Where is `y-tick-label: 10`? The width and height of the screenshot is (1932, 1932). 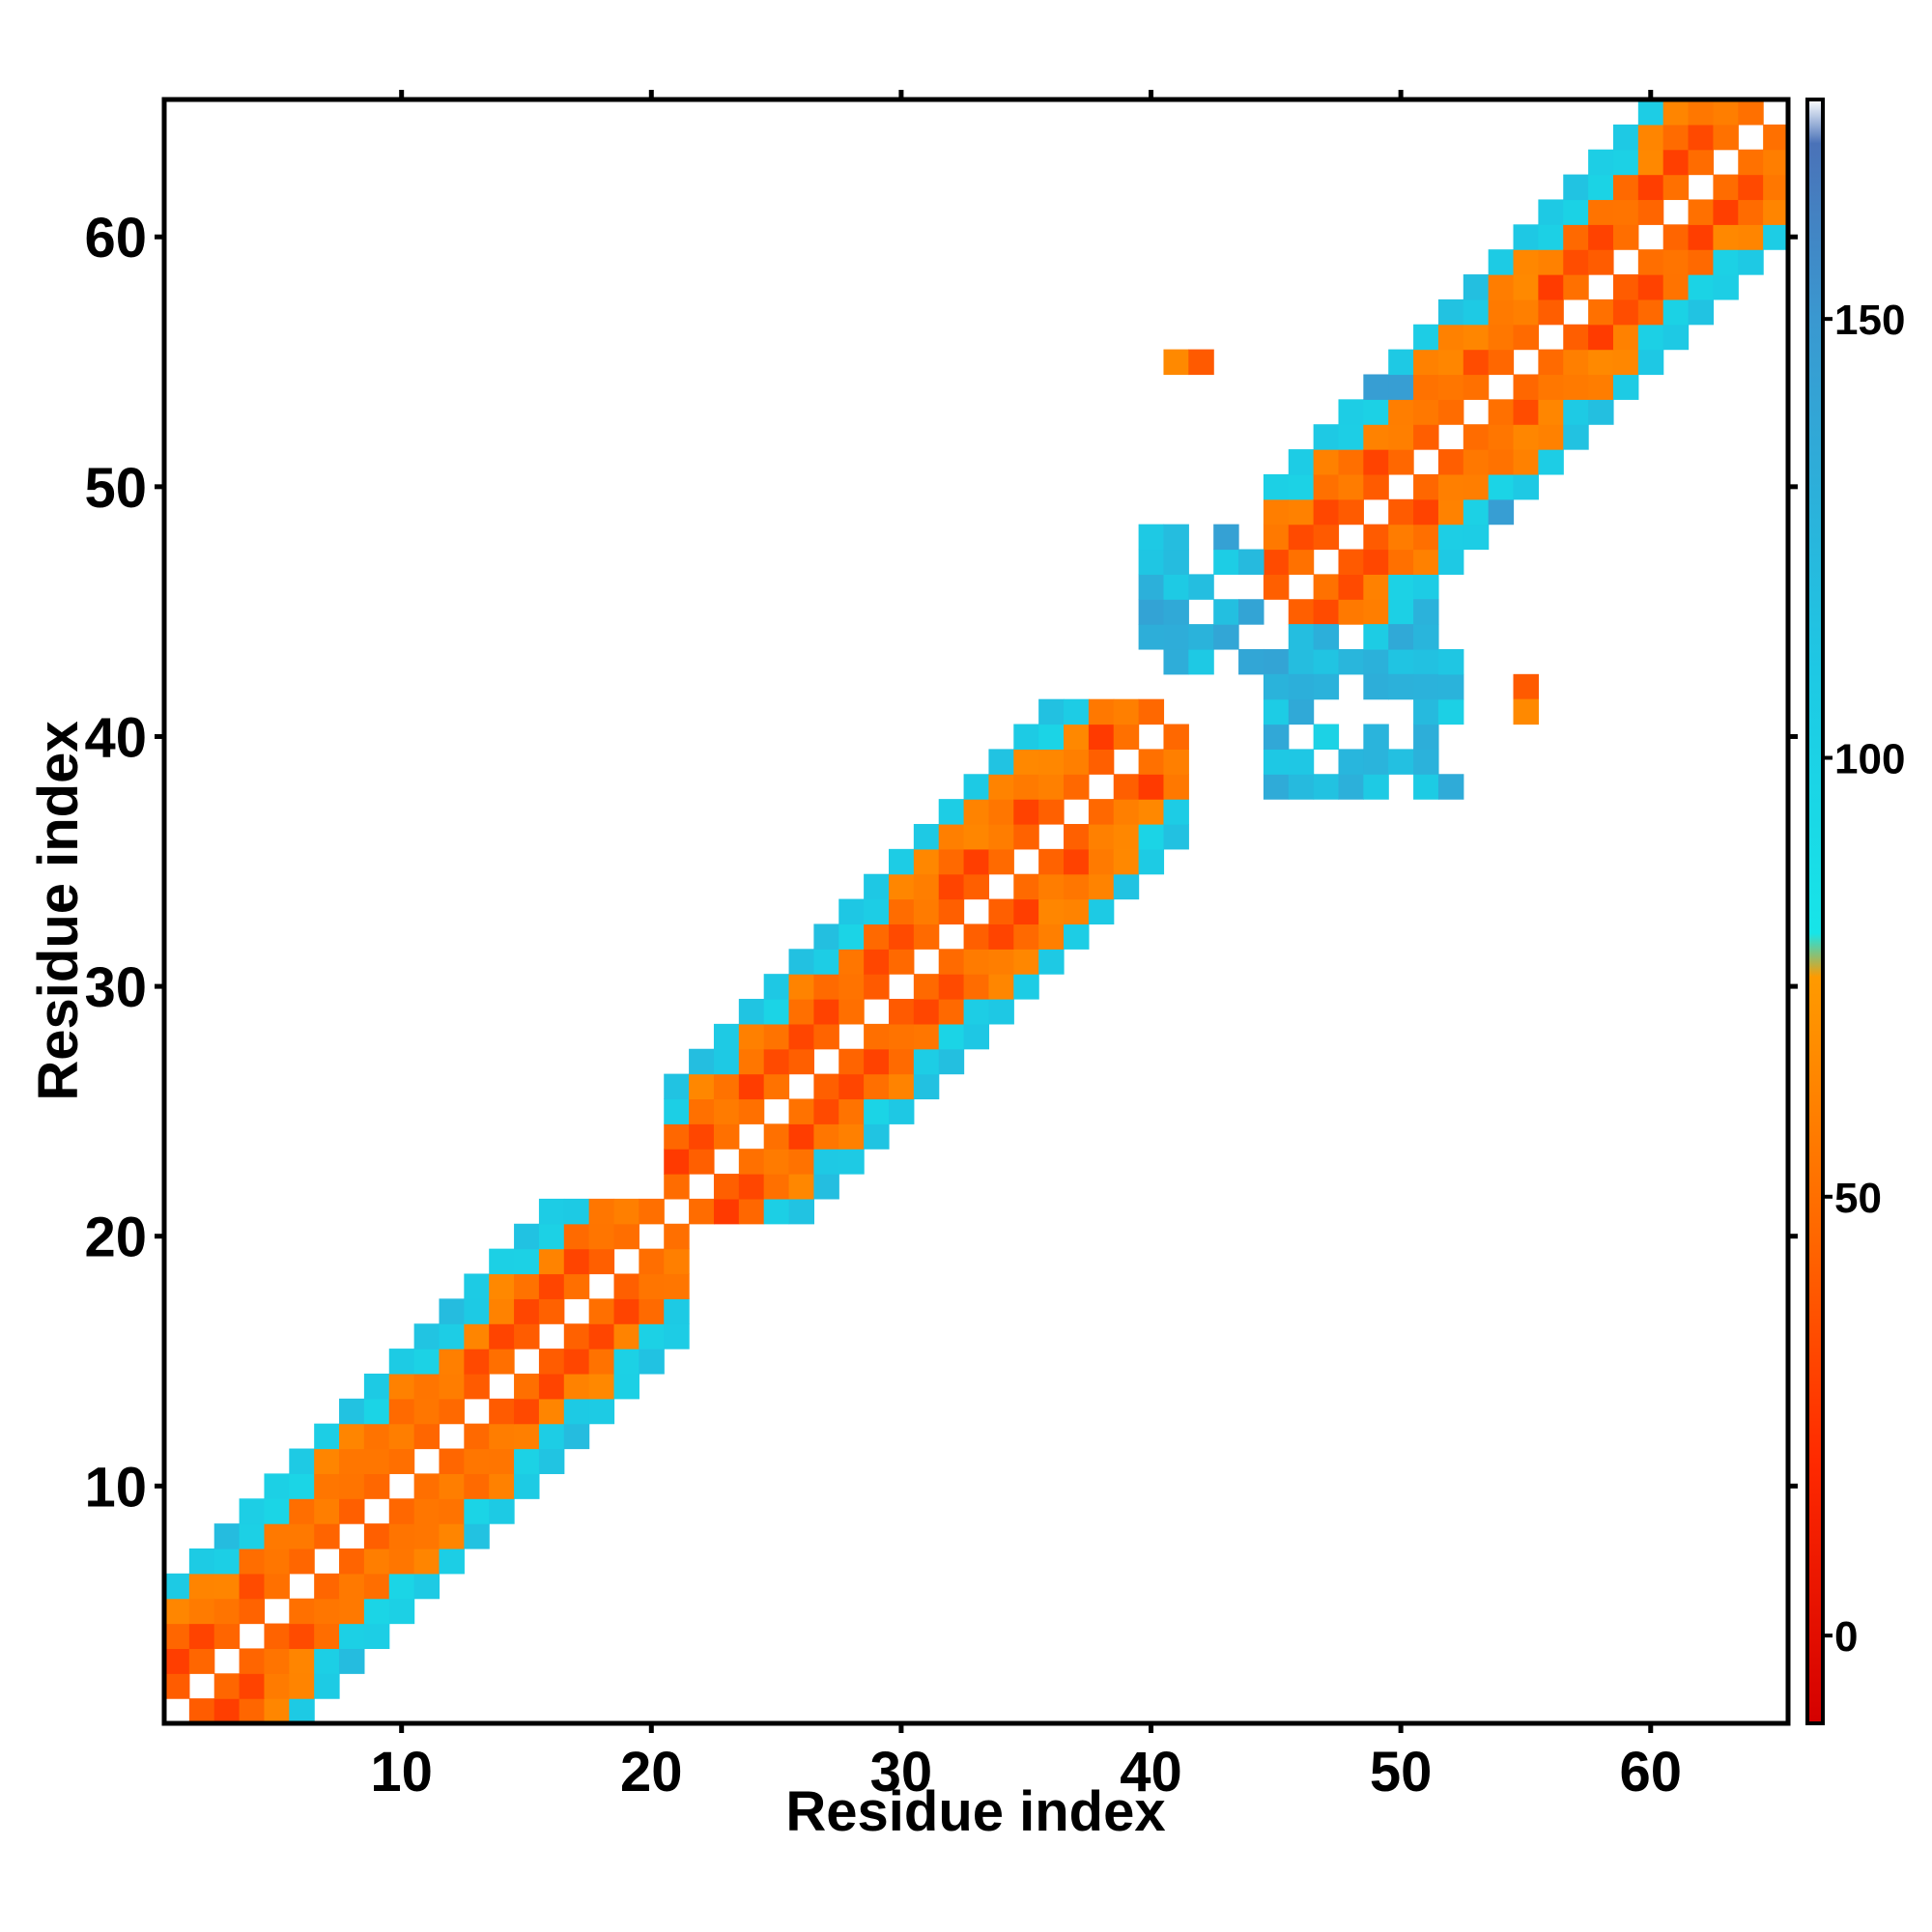
y-tick-label: 10 is located at coordinates (115, 1487).